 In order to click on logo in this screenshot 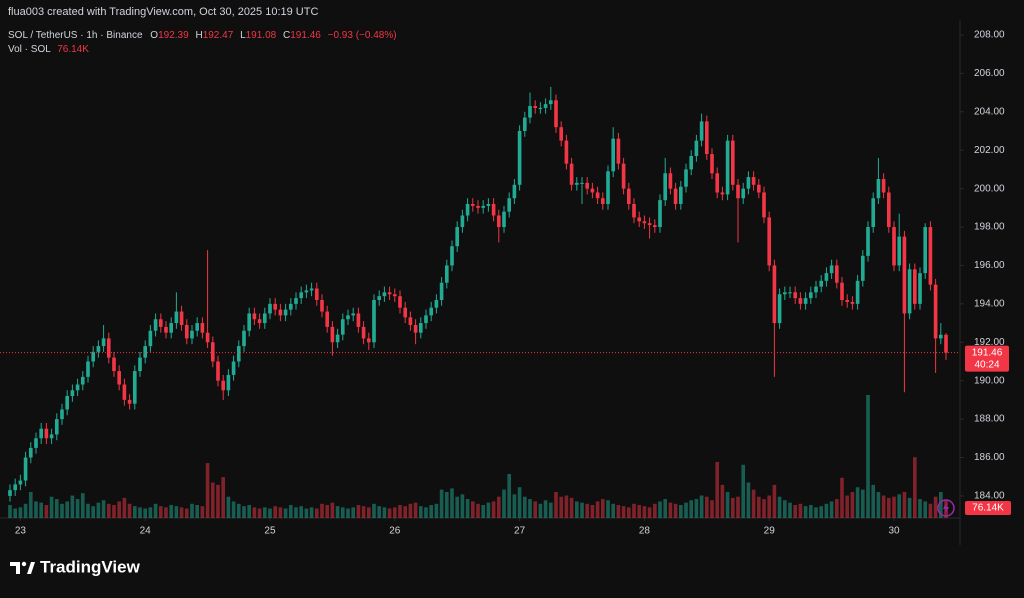, I will do `click(22, 567)`.